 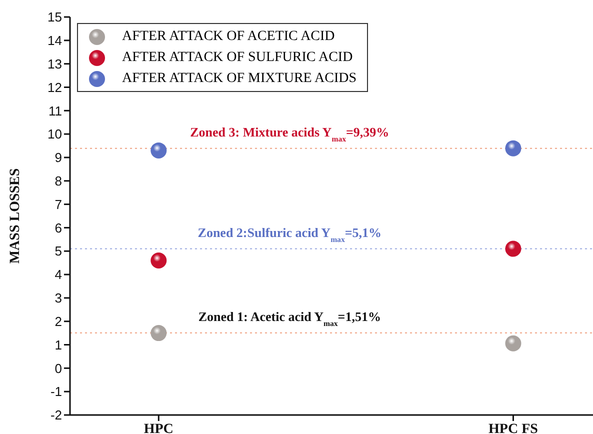 I want to click on y-tick-label: 2, so click(x=58, y=321).